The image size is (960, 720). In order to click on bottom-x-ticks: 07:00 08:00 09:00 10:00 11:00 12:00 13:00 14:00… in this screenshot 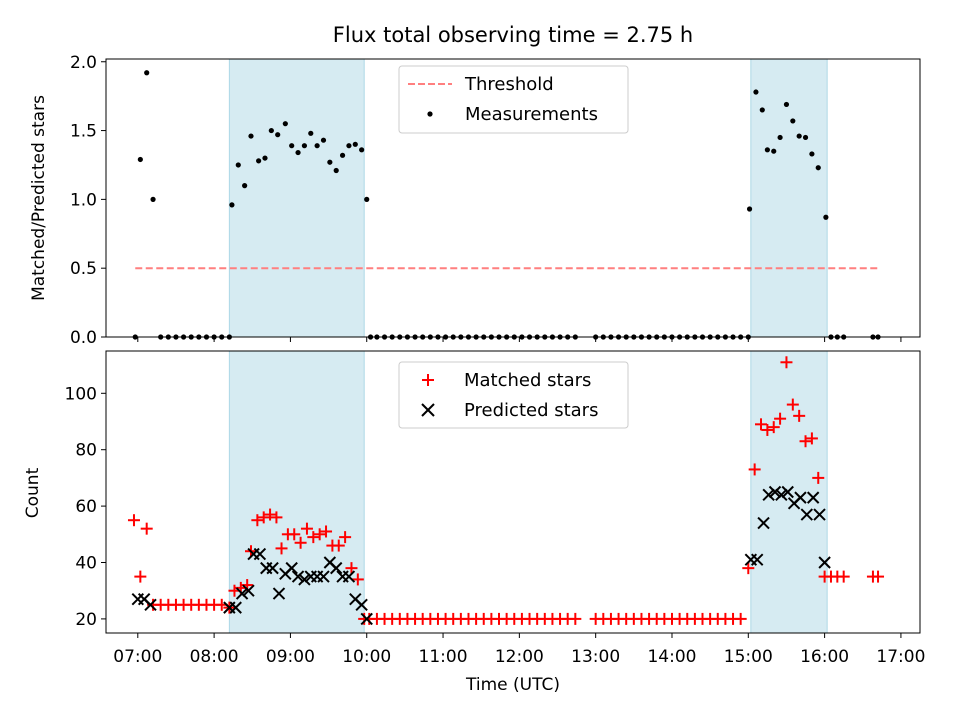, I will do `click(519, 650)`.